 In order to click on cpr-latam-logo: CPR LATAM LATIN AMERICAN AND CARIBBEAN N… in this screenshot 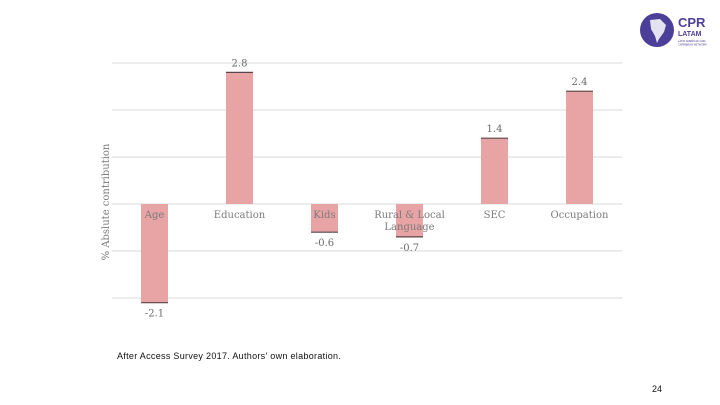, I will do `click(673, 30)`.